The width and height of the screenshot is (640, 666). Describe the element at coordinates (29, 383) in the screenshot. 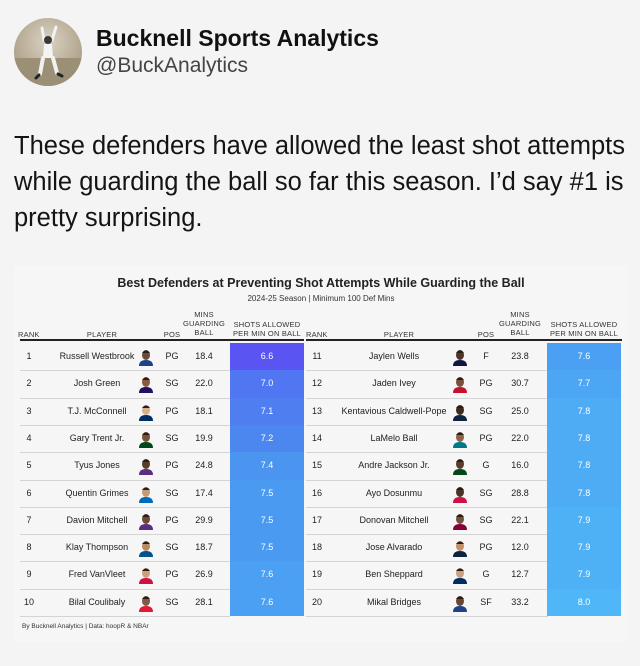

I see `rank-cell: 2` at that location.